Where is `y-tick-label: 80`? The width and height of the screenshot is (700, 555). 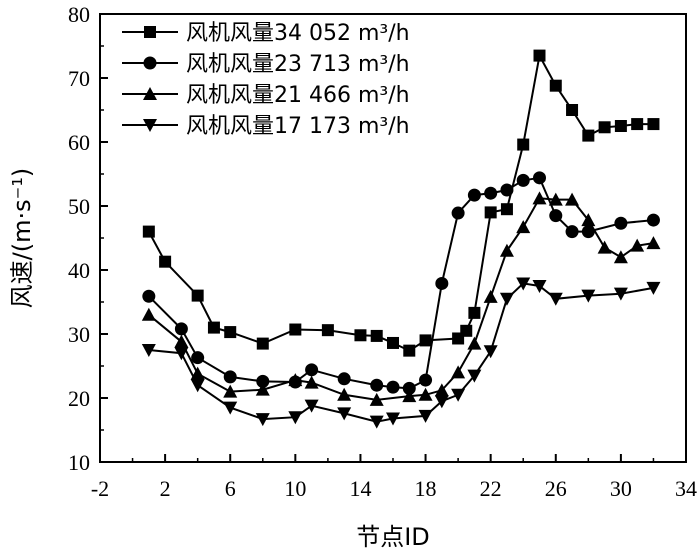
y-tick-label: 80 is located at coordinates (79, 14).